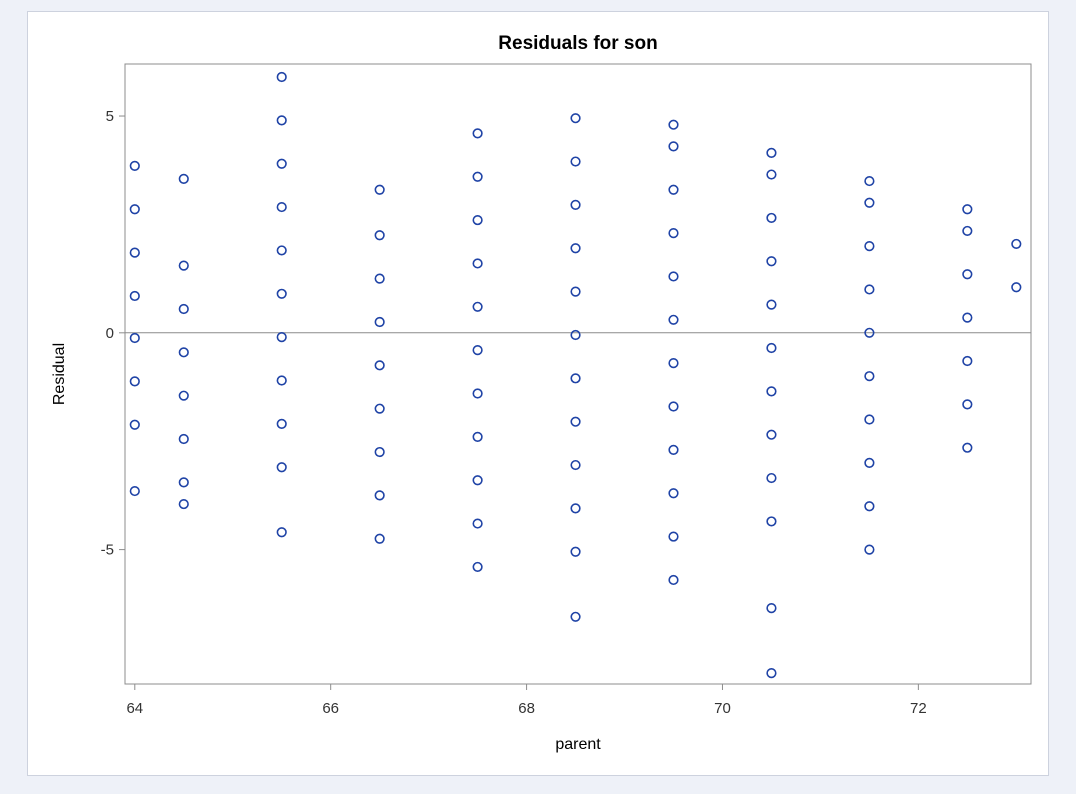 This screenshot has width=1076, height=794. What do you see at coordinates (107, 550) in the screenshot?
I see `y-tick-label: -5` at bounding box center [107, 550].